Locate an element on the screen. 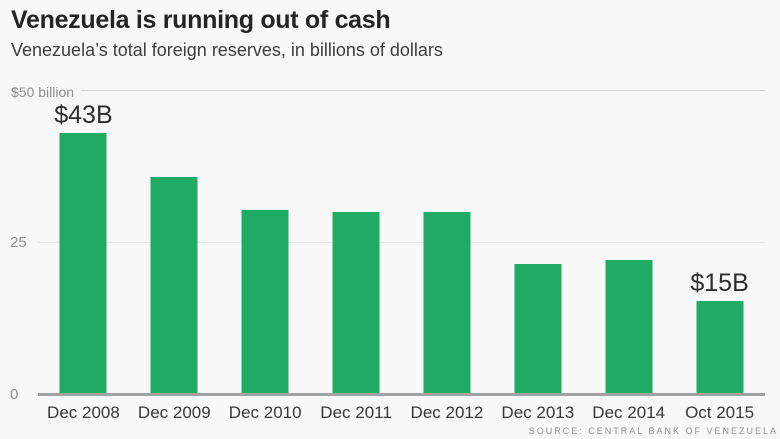 This screenshot has width=780, height=439. y-tick-label-25: 25 is located at coordinates (18, 242).